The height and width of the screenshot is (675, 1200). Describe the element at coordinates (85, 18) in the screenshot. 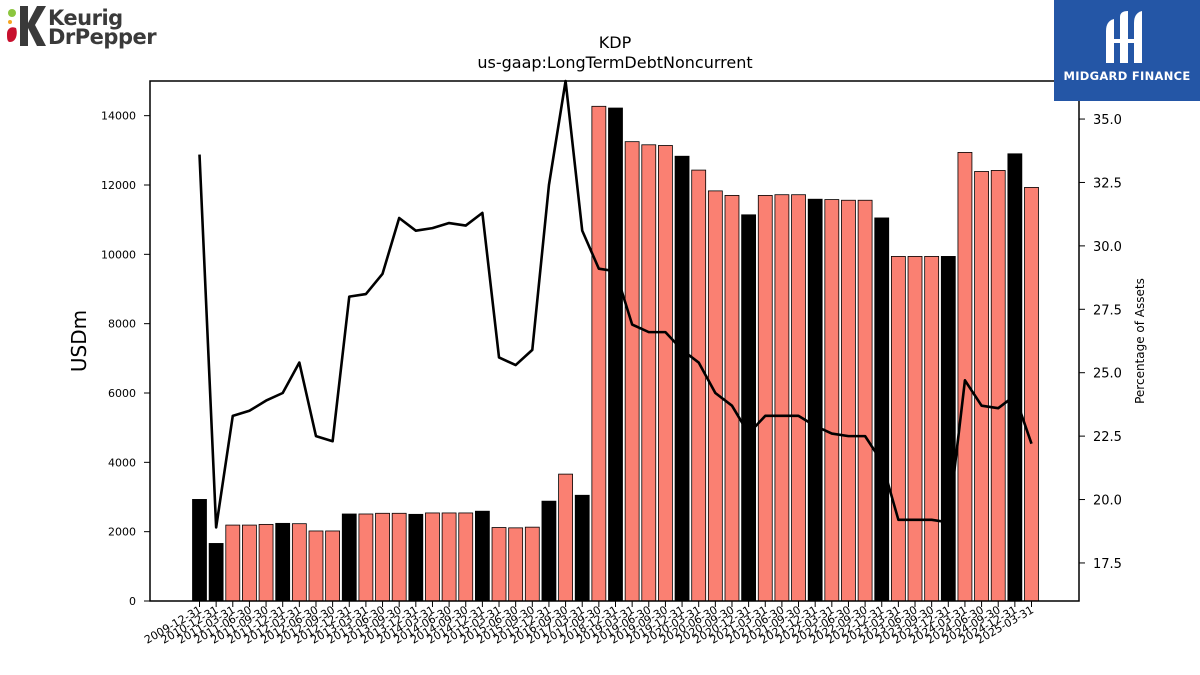

I see `logo-text-line1: Keurig` at that location.